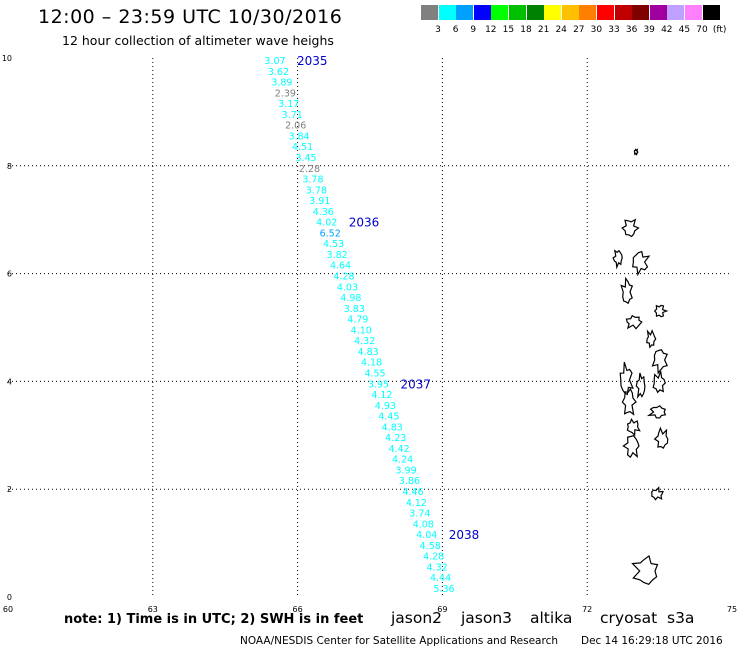  What do you see at coordinates (292, 115) in the screenshot?
I see `wave-height-value: 3.71` at bounding box center [292, 115].